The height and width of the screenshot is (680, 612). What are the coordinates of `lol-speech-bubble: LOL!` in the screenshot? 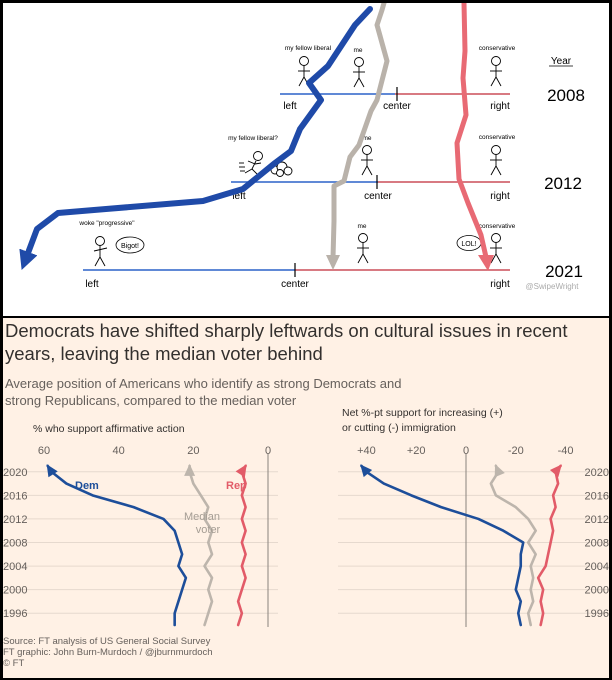 It's located at (469, 243).